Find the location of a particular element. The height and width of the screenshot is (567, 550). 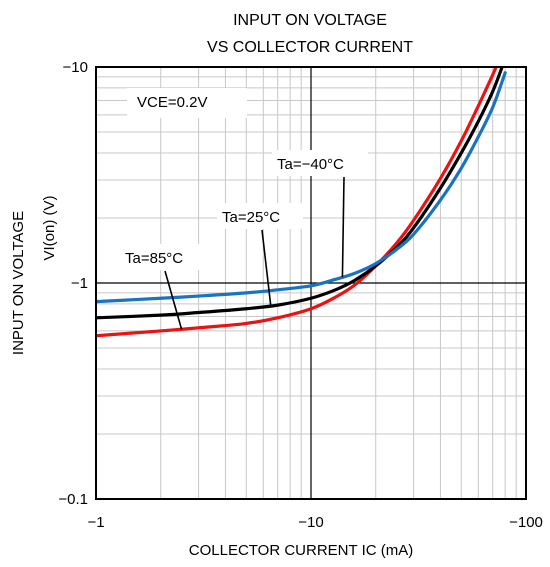

annotation-box-ta25 is located at coordinates (260, 216).